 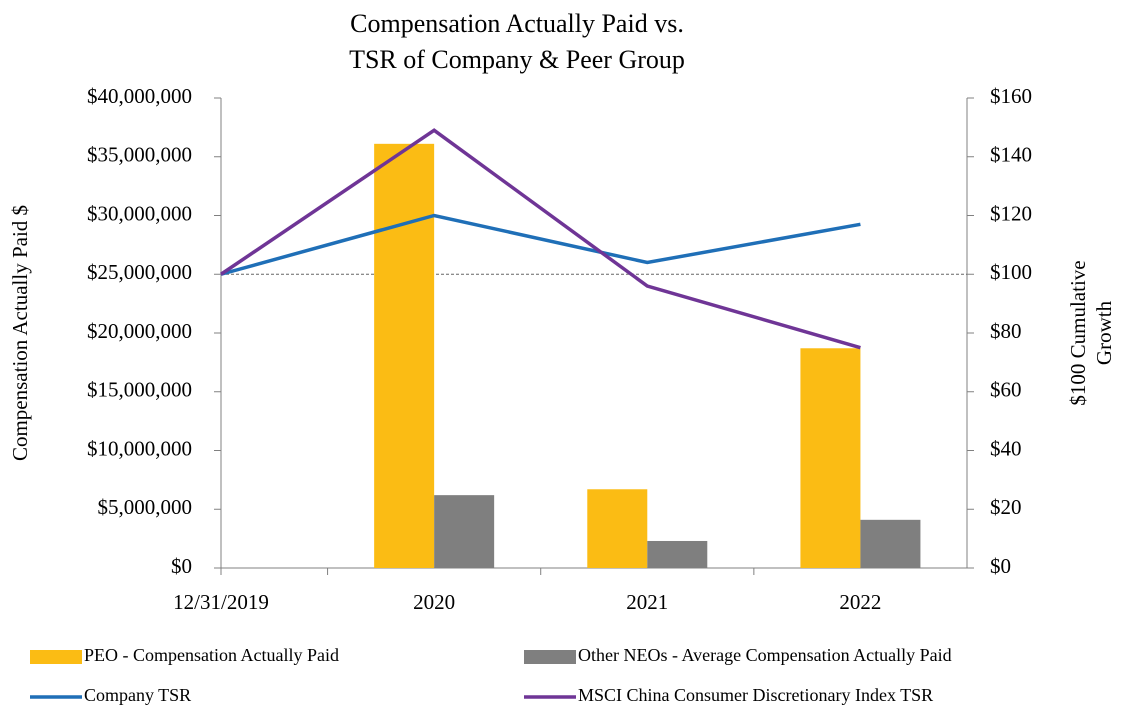 I want to click on y-tick-label: $35,000,000, so click(x=139, y=155).